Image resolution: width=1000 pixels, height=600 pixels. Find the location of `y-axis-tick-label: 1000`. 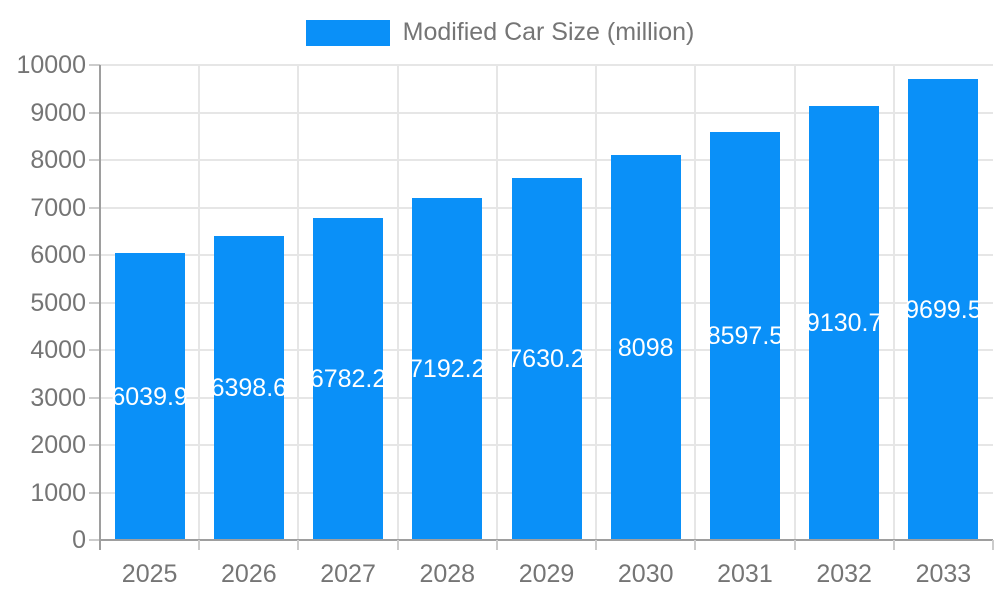

y-axis-tick-label: 1000 is located at coordinates (58, 492).